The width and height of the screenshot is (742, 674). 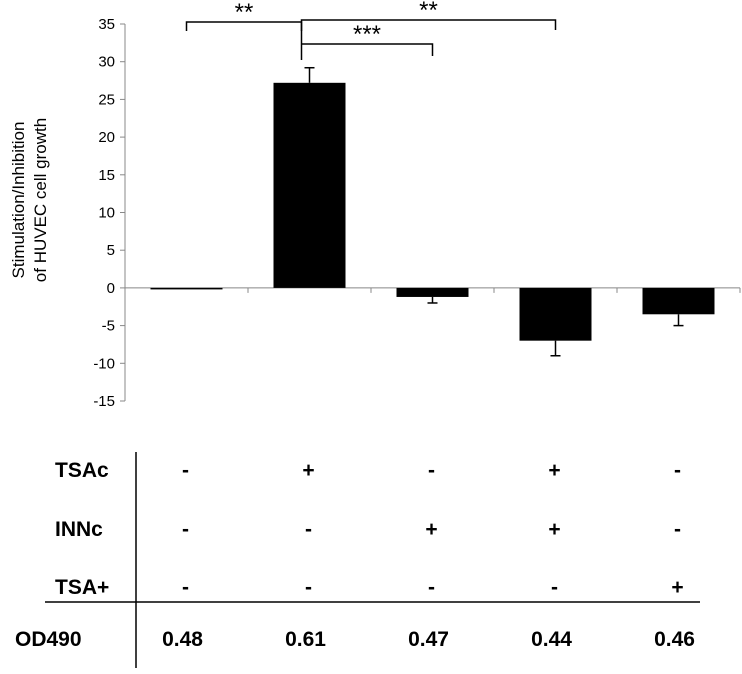 I want to click on od-value: 0.48, so click(x=182, y=639).